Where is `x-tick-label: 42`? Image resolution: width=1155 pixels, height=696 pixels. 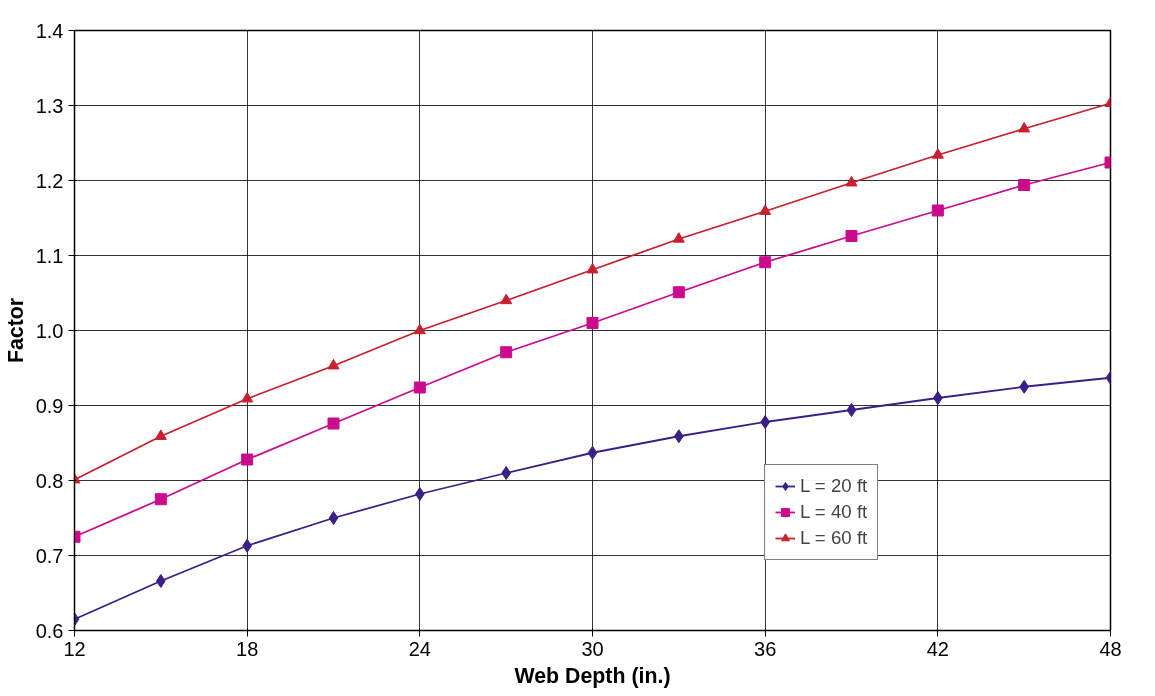
x-tick-label: 42 is located at coordinates (937, 648).